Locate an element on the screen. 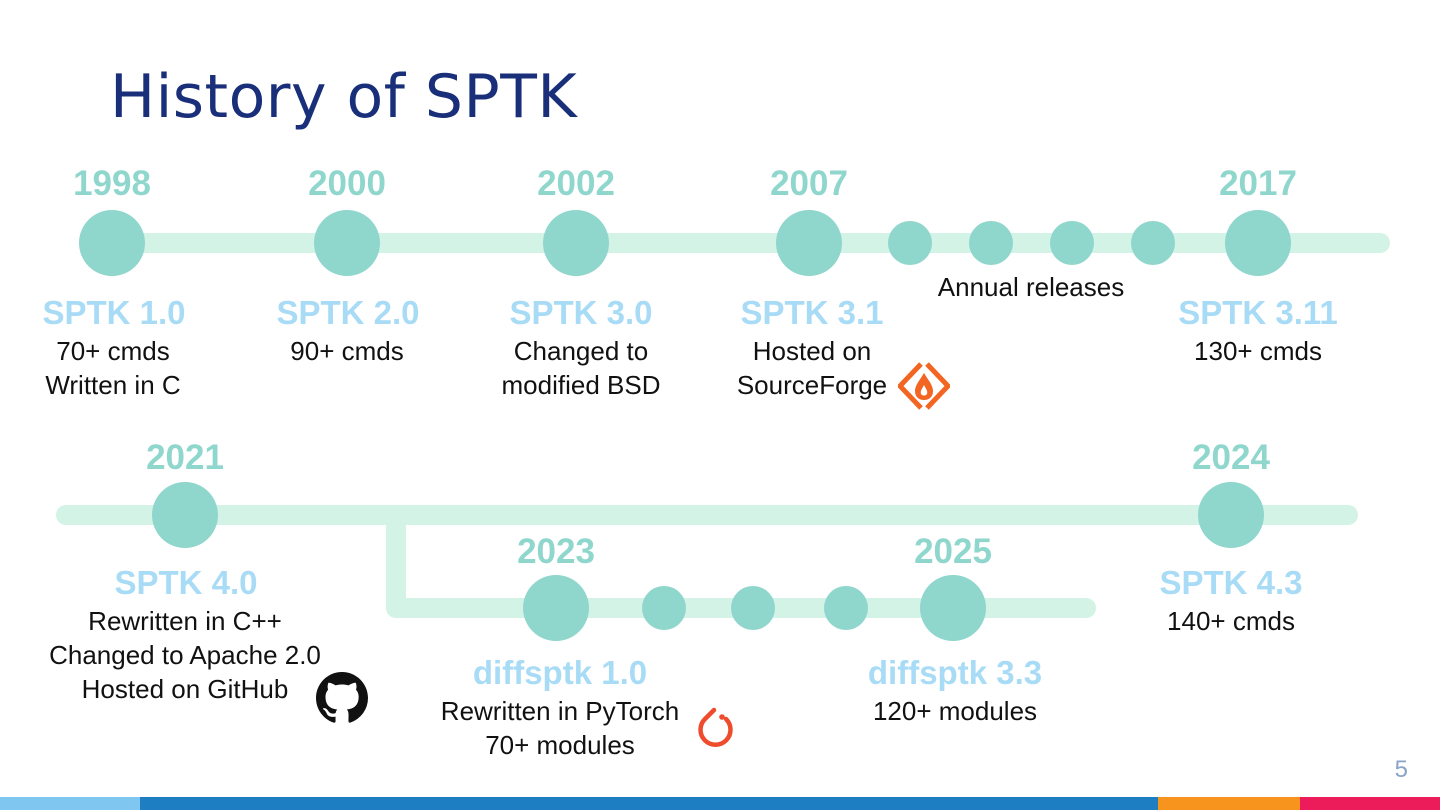  year-label: 2007 is located at coordinates (809, 183).